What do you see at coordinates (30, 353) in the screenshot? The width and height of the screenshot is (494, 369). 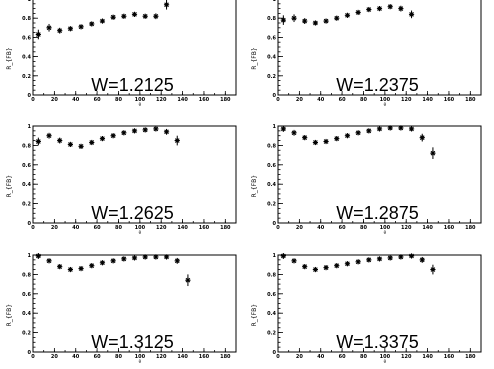 I see `y-tick-label: 0` at bounding box center [30, 353].